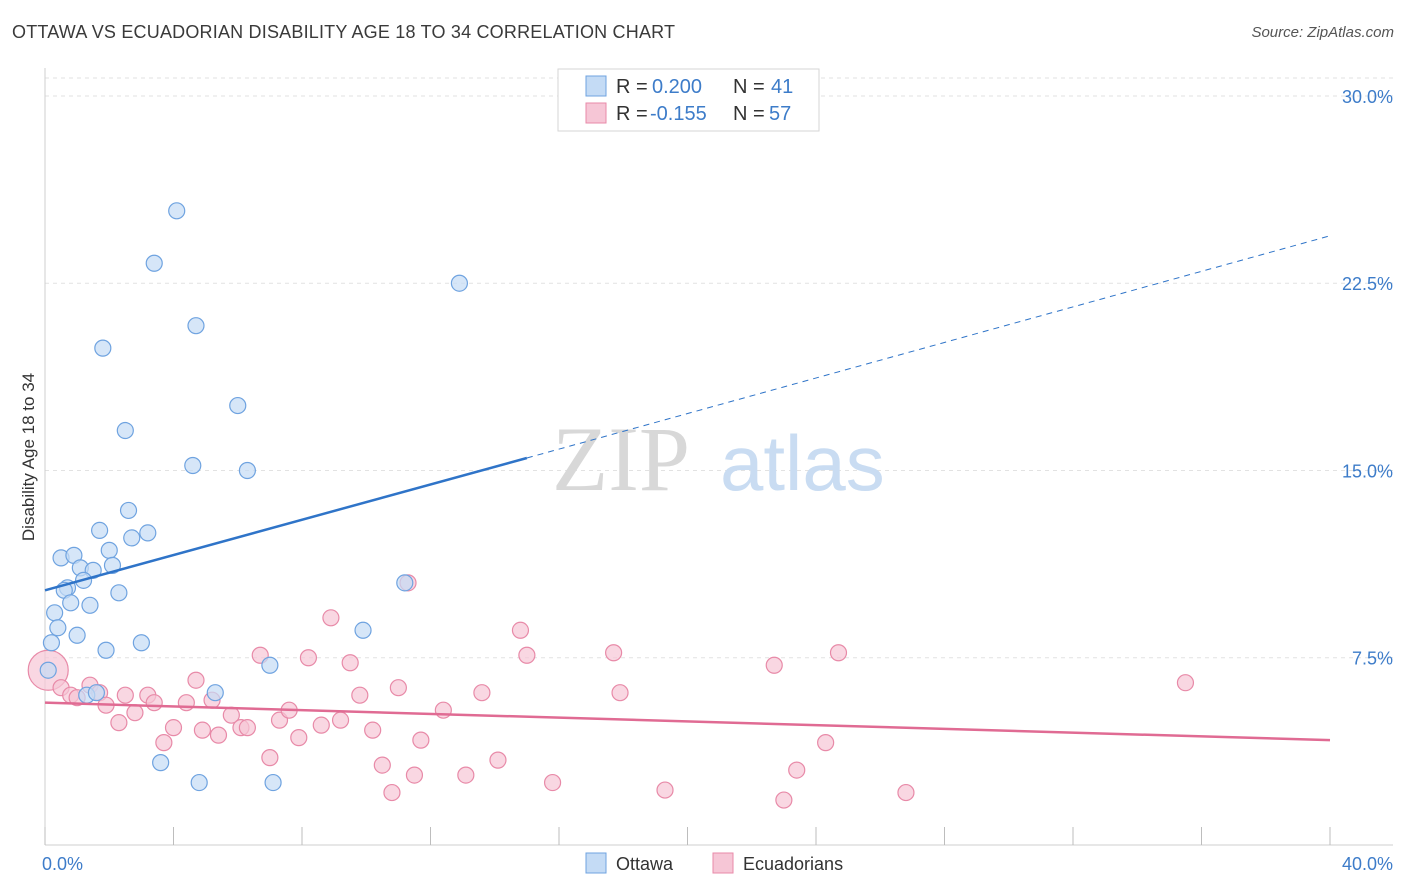 This screenshot has height=892, width=1406. I want to click on trend-line-ecuadorians, so click(687, 721).